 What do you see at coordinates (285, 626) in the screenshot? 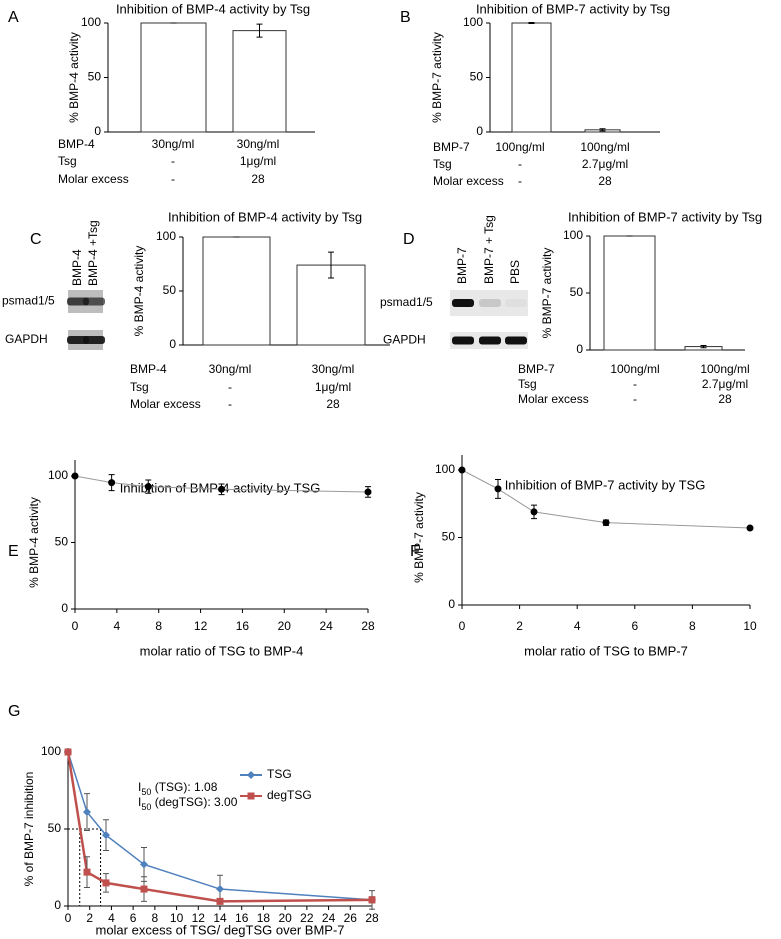
I see `x-tick-label: 20` at bounding box center [285, 626].